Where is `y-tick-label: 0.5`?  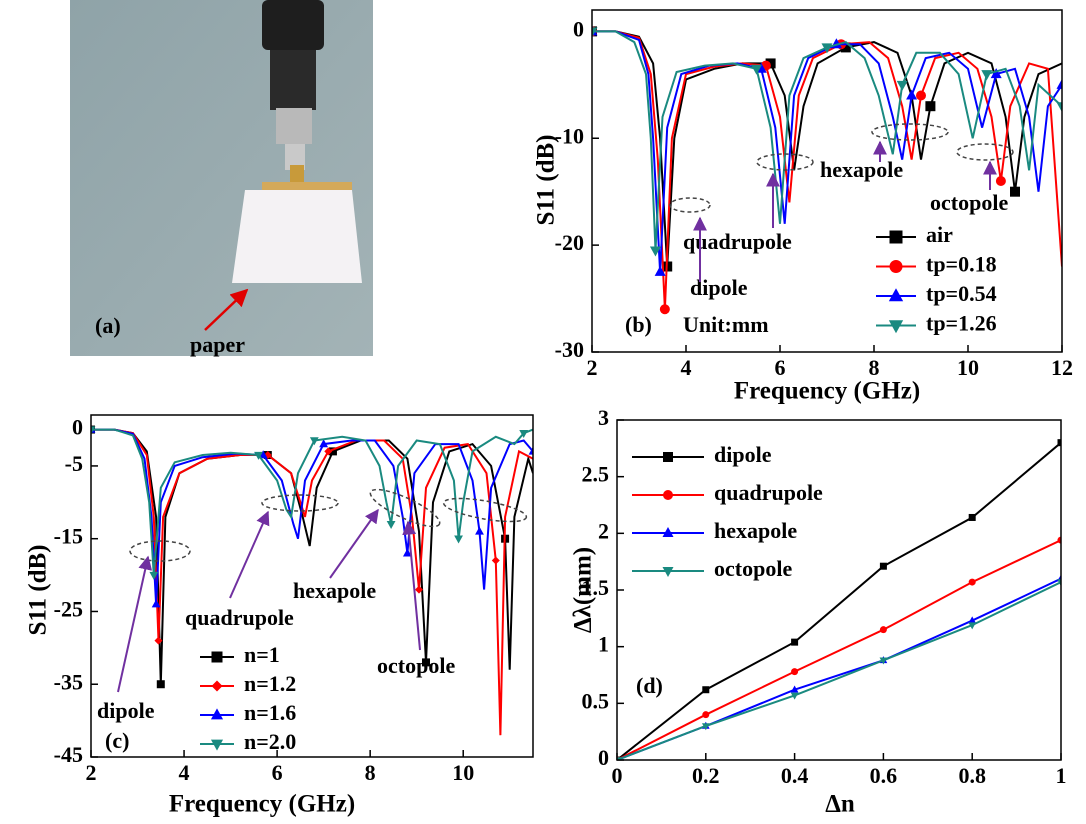 y-tick-label: 0.5 is located at coordinates (596, 700).